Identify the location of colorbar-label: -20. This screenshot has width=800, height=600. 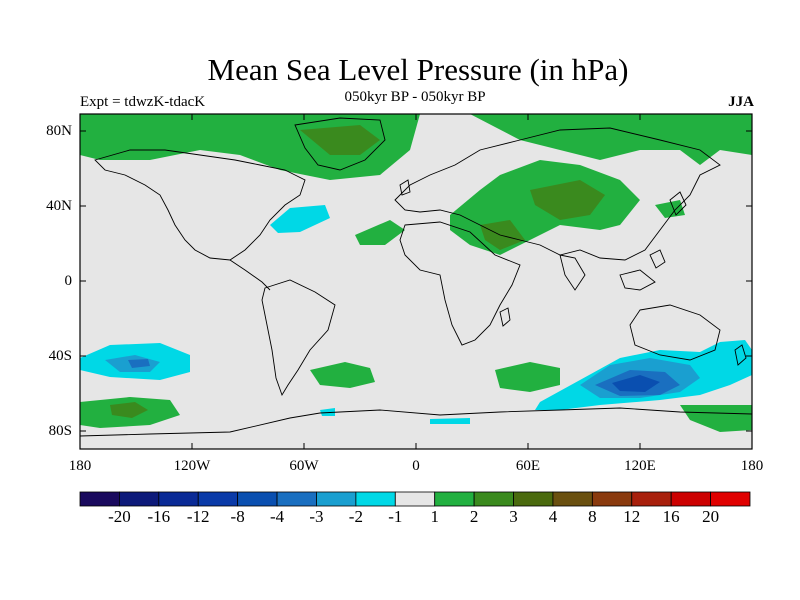
(119, 516).